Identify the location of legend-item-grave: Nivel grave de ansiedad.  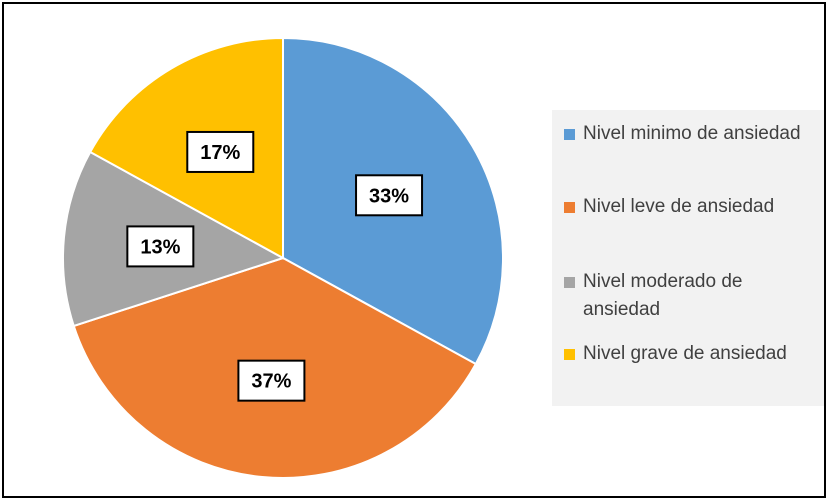
(693, 354).